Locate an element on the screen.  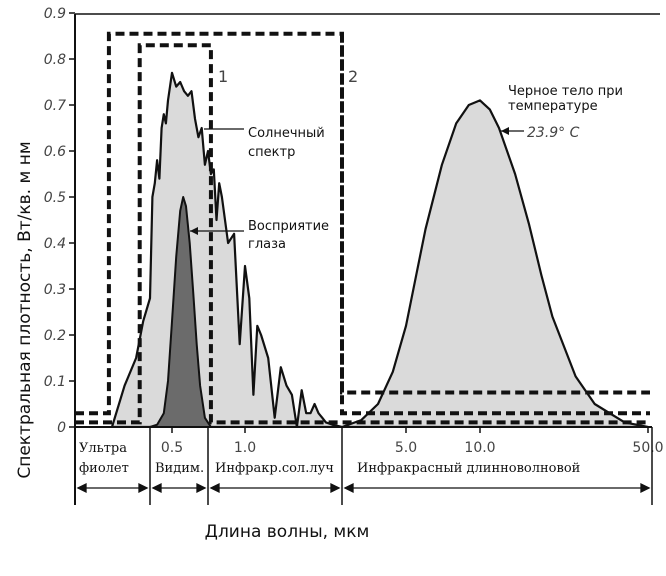
y-tick-label: 0 is located at coordinates (61, 428).